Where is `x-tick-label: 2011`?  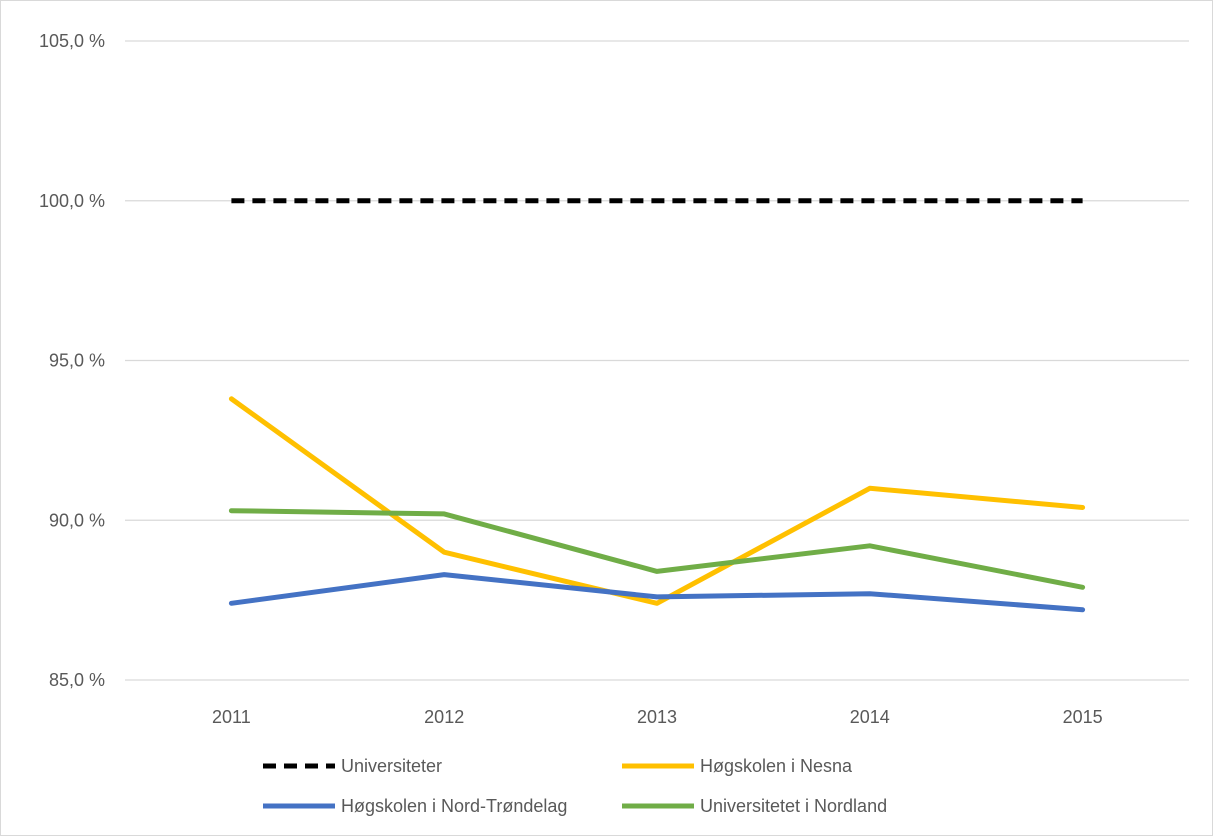 x-tick-label: 2011 is located at coordinates (231, 717).